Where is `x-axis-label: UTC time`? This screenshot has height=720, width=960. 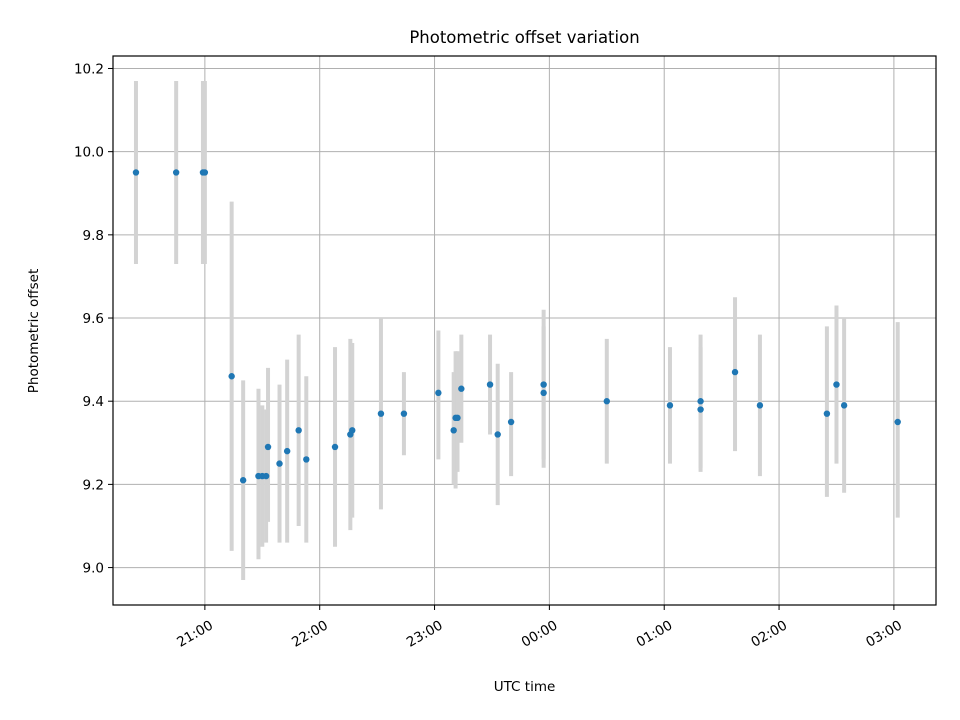
x-axis-label: UTC time is located at coordinates (525, 687).